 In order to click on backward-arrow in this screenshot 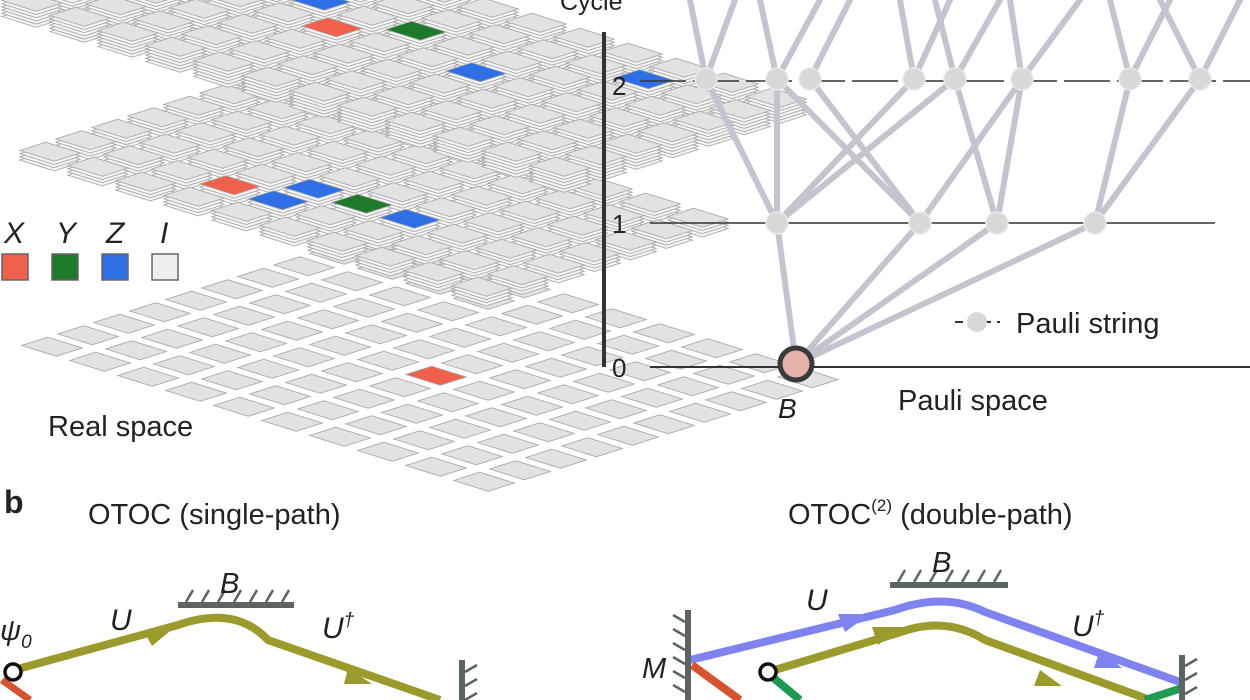, I will do `click(358, 676)`.